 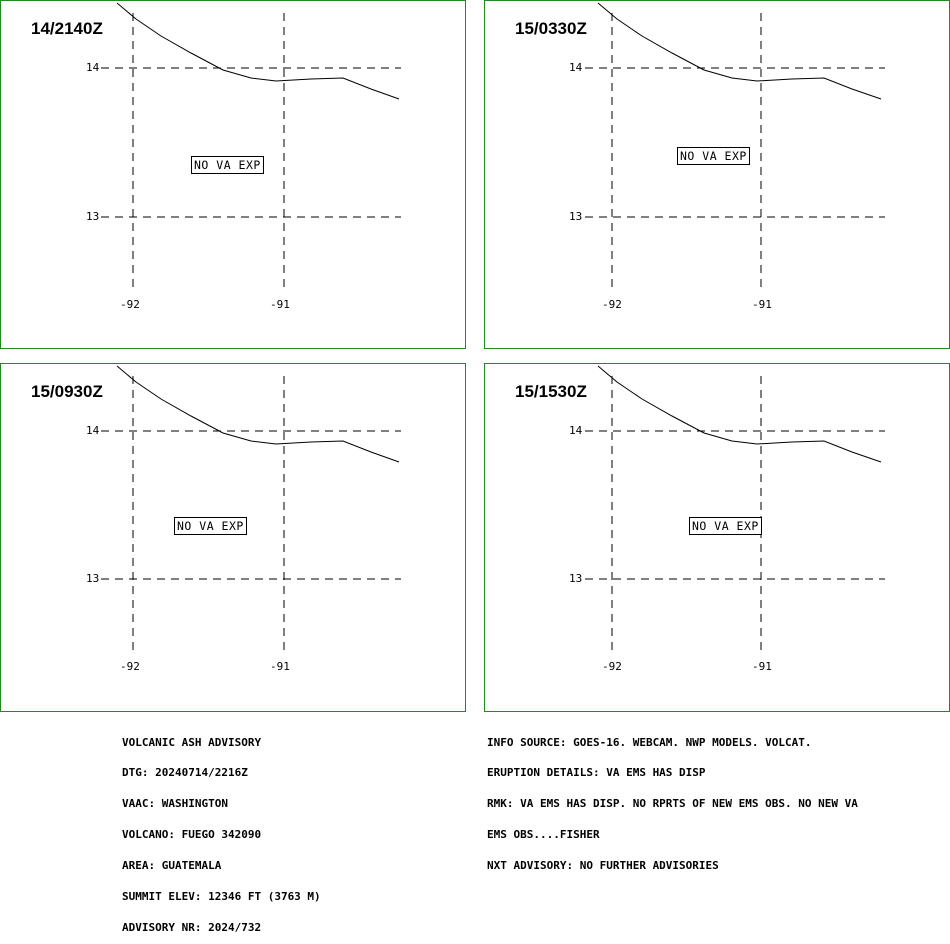 What do you see at coordinates (551, 28) in the screenshot?
I see `panel-time-label: 15/0330Z` at bounding box center [551, 28].